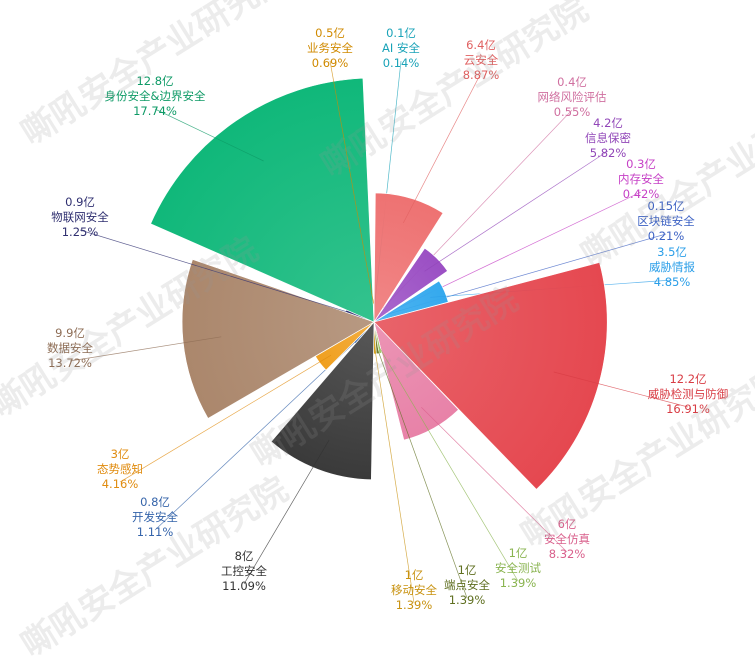  I want to click on slice-label-AI 安全: 0.1亿AI 安全0.14%, so click(401, 48).